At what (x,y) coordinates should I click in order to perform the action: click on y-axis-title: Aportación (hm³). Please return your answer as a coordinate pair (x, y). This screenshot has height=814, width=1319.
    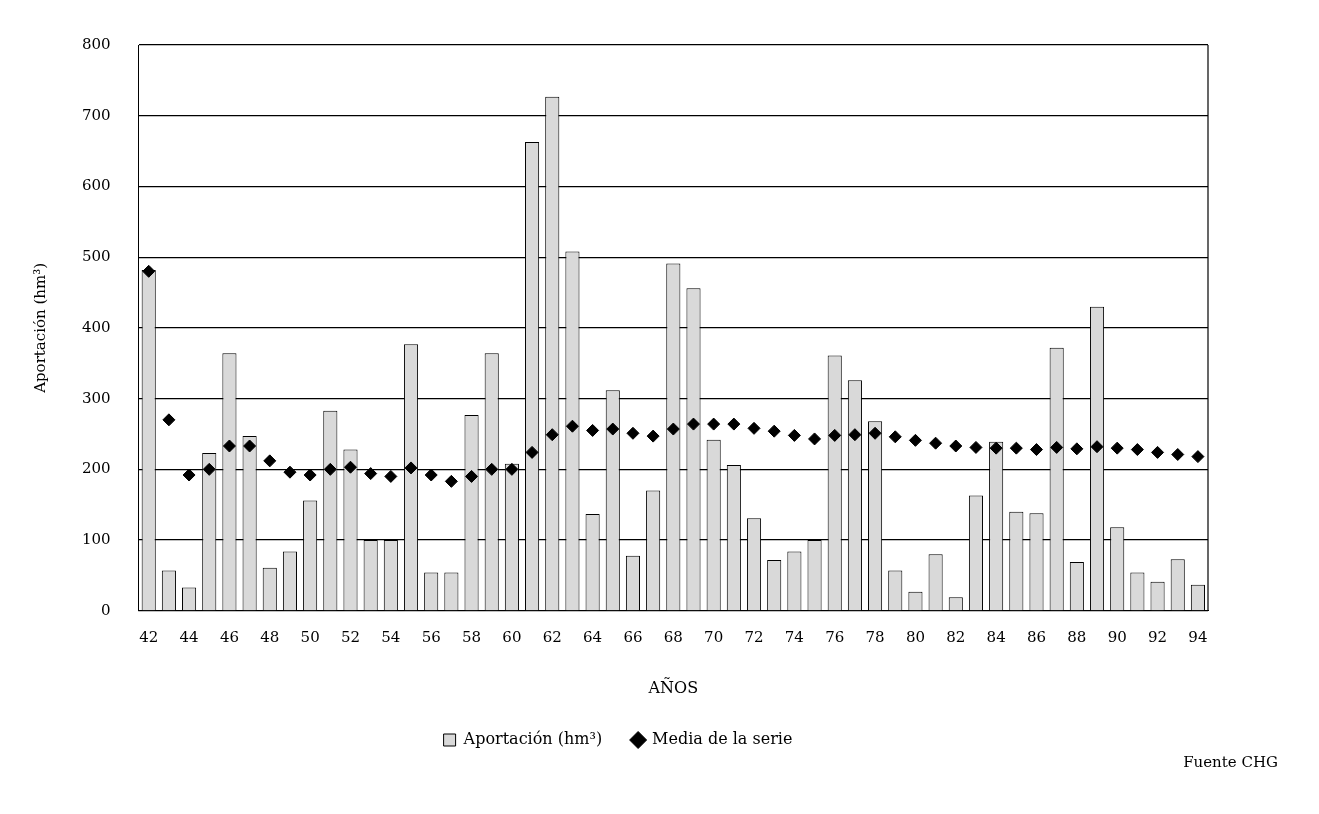
    Looking at the image, I should click on (39, 328).